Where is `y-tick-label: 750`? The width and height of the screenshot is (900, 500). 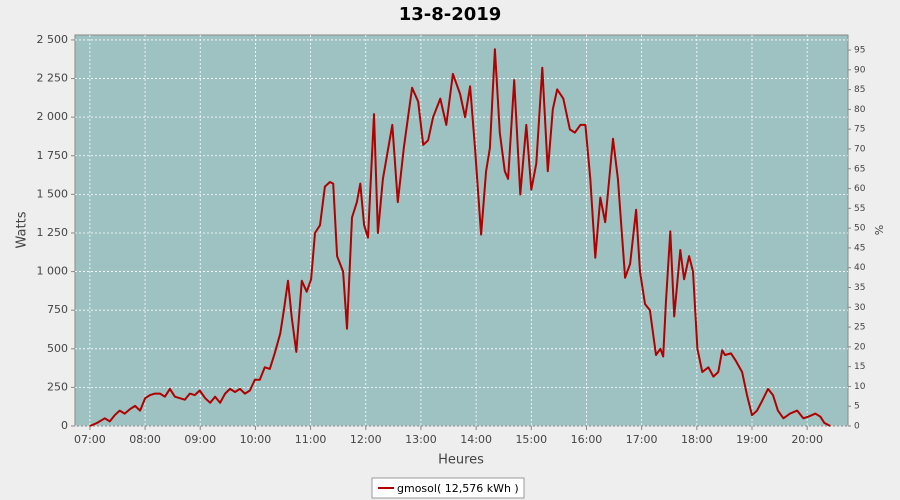 y-tick-label: 750 is located at coordinates (57, 309).